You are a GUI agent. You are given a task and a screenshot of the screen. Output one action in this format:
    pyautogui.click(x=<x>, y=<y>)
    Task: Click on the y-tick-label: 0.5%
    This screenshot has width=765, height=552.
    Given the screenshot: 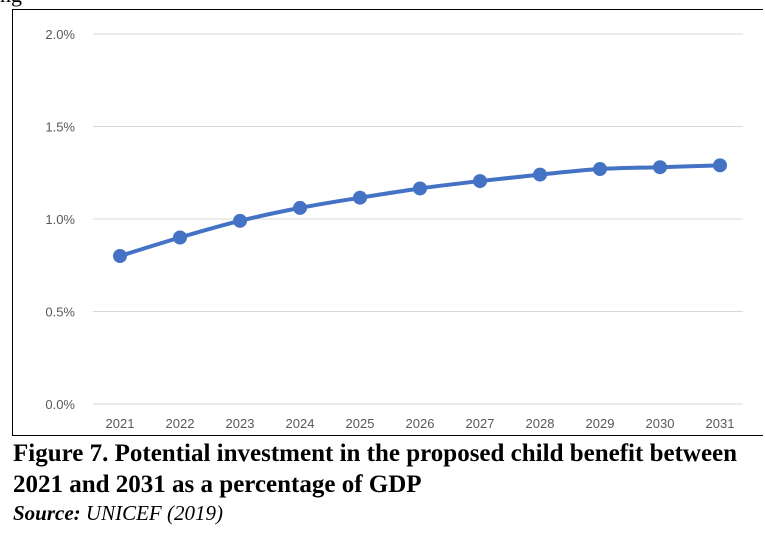 What is the action you would take?
    pyautogui.click(x=60, y=312)
    